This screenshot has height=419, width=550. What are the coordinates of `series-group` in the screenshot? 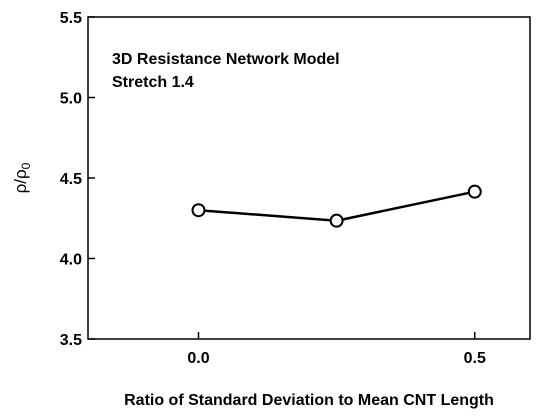 It's located at (337, 206).